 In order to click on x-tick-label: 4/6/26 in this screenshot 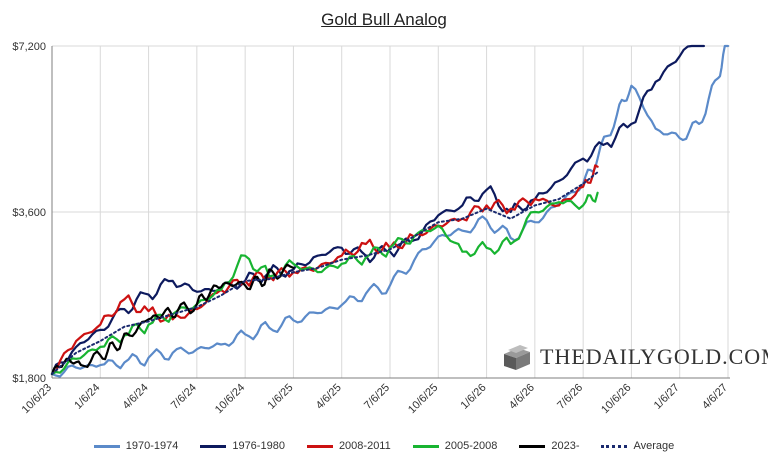, I will do `click(522, 397)`.